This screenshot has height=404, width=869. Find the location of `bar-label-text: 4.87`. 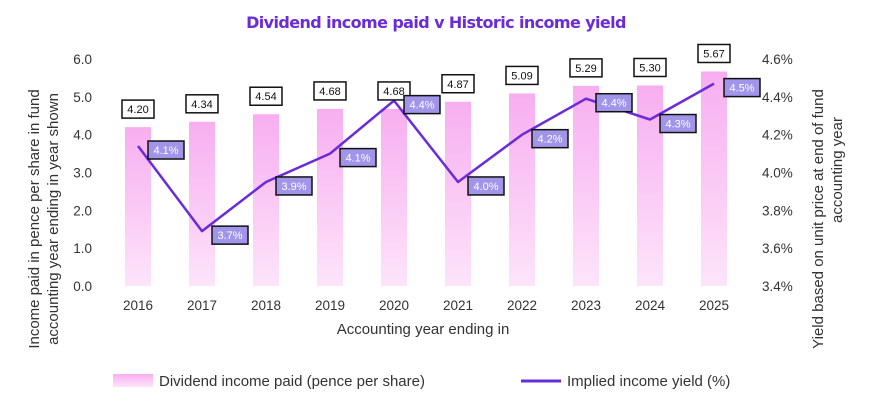

bar-label-text: 4.87 is located at coordinates (457, 85).